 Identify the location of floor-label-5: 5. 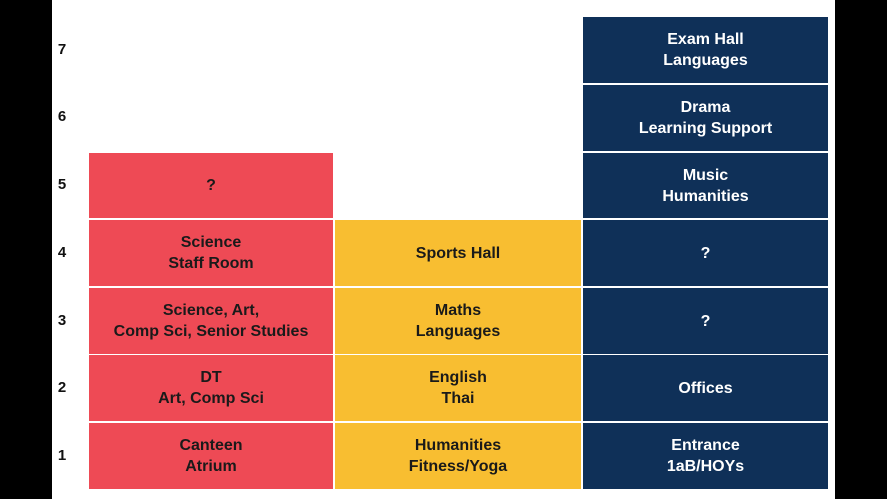
(62, 184).